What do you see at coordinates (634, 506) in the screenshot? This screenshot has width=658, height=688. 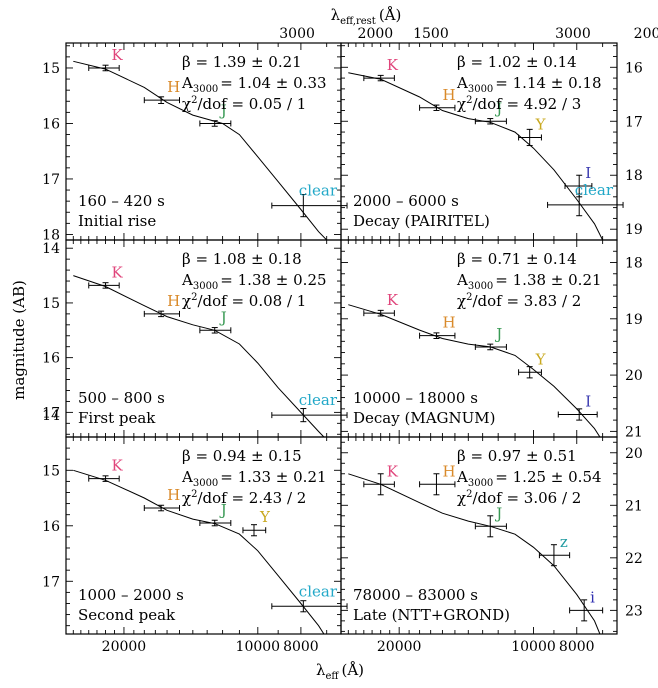 I see `y-tick-label: 21` at bounding box center [634, 506].